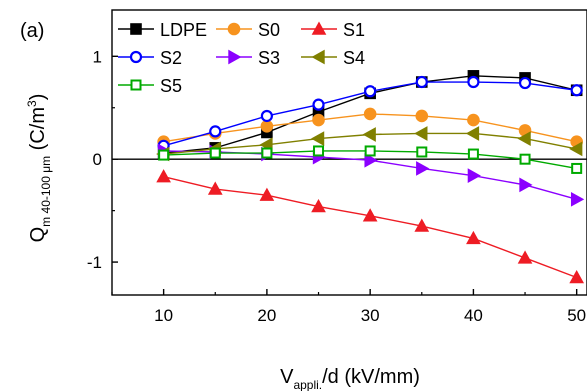 The image size is (587, 391). What do you see at coordinates (32, 103) in the screenshot?
I see `y-axis-label-sup: 3` at bounding box center [32, 103].